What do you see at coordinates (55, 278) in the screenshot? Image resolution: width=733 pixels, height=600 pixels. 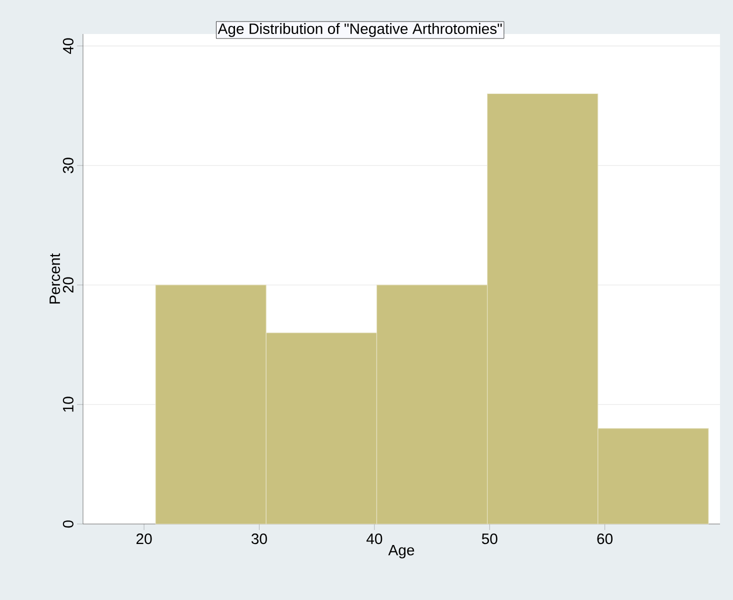 I see `y-axis-title: Percent` at bounding box center [55, 278].